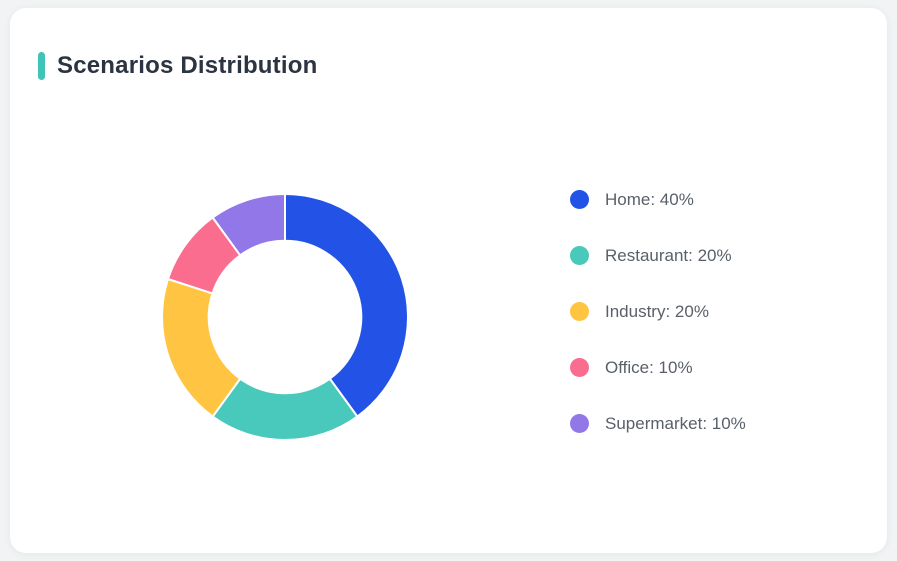  I want to click on donut-segment-home, so click(346, 305).